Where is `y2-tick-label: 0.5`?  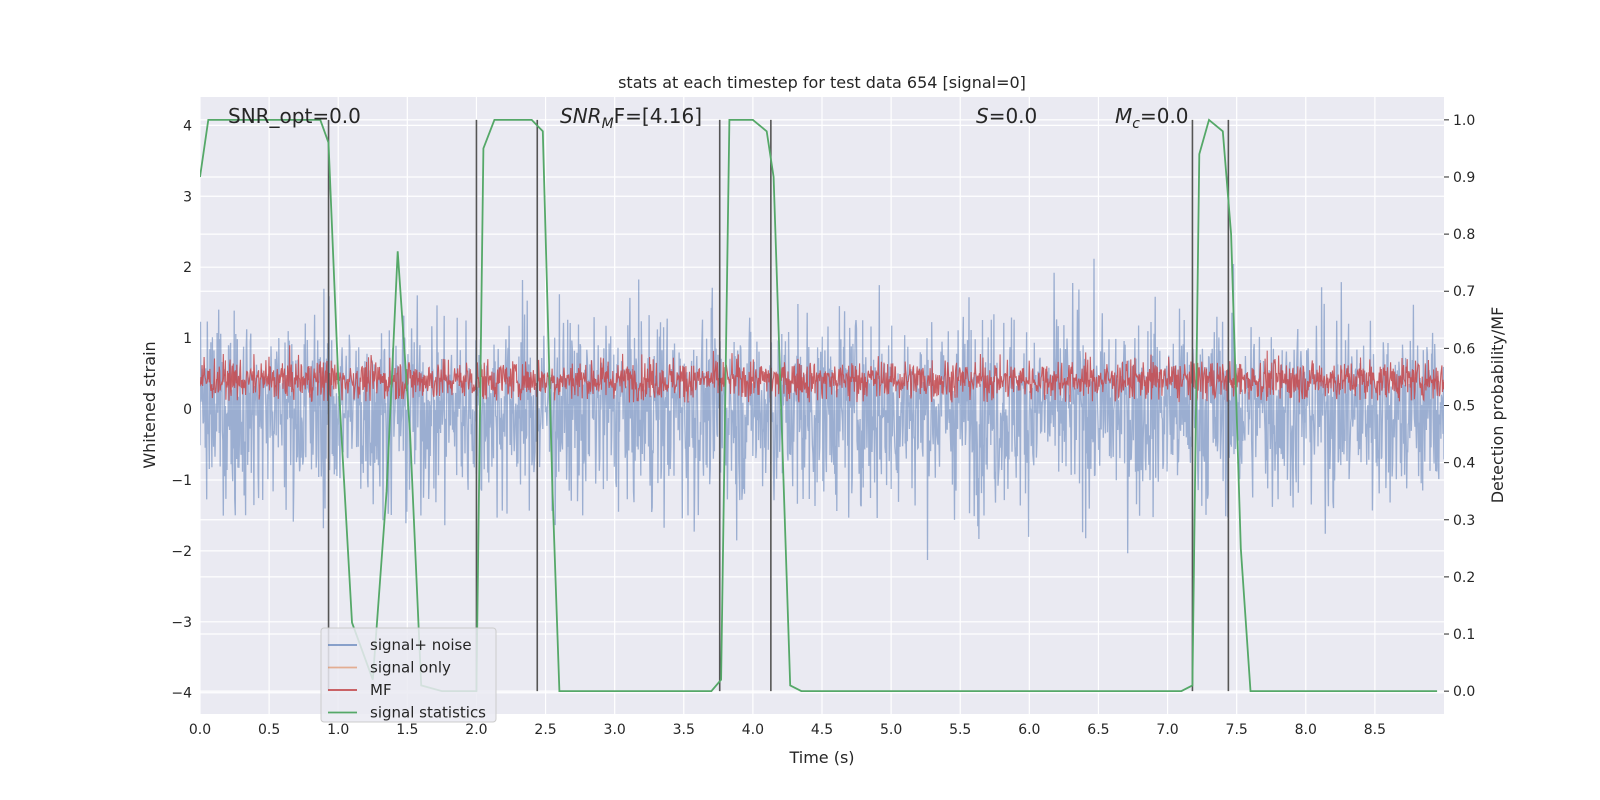
y2-tick-label: 0.5 is located at coordinates (1464, 407).